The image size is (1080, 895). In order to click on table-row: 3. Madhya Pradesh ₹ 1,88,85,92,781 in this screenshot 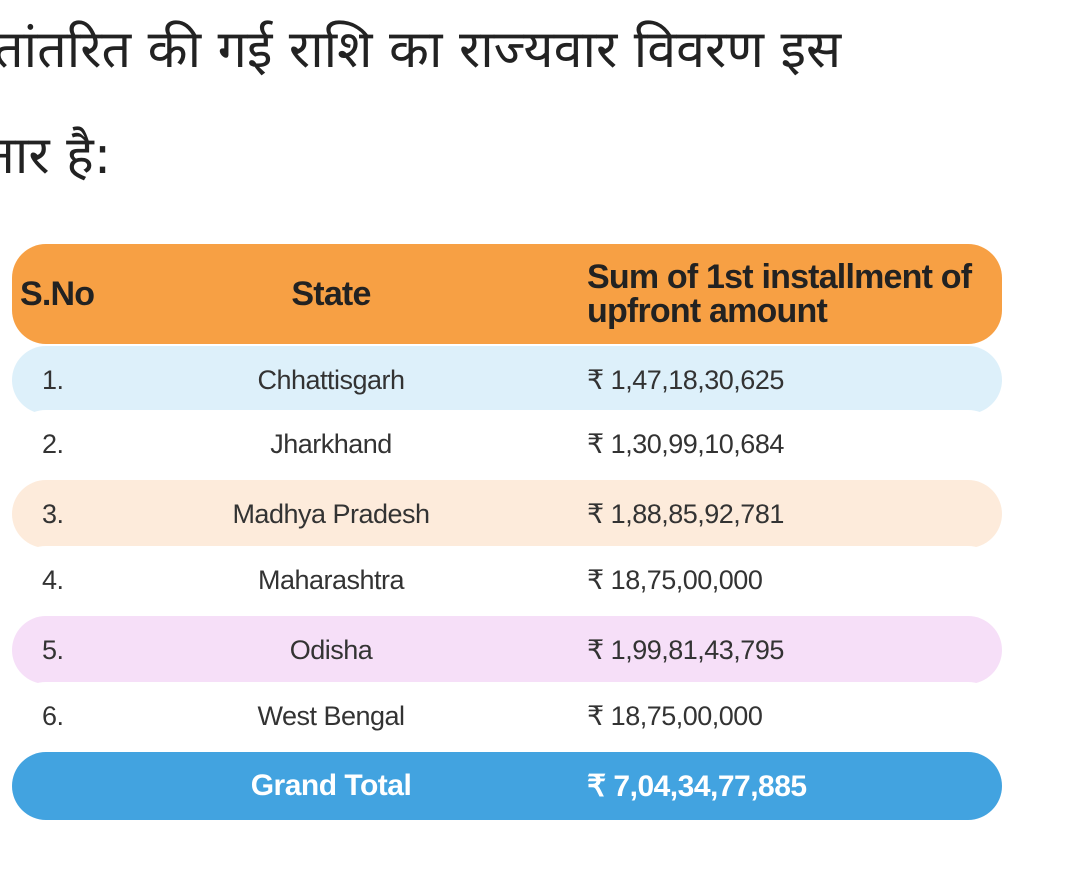, I will do `click(507, 514)`.